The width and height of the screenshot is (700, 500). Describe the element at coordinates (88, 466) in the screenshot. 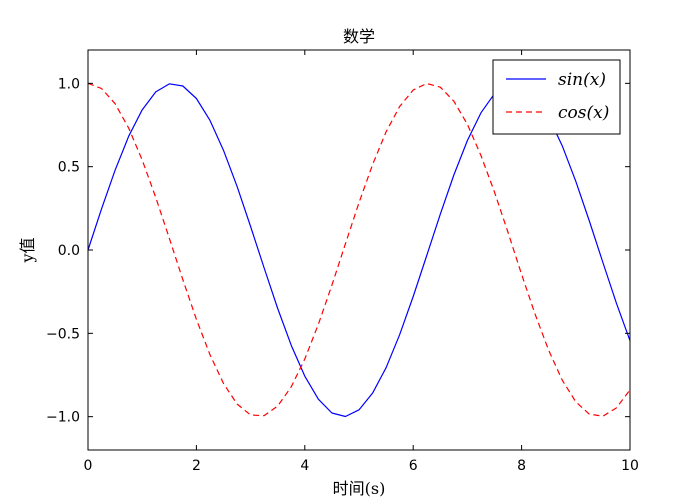

I see `x-tick-label: 0` at that location.